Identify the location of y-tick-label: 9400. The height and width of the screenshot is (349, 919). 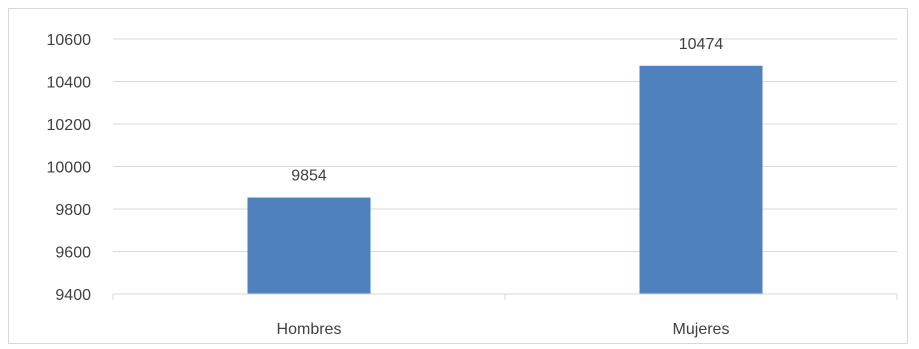
(73, 295).